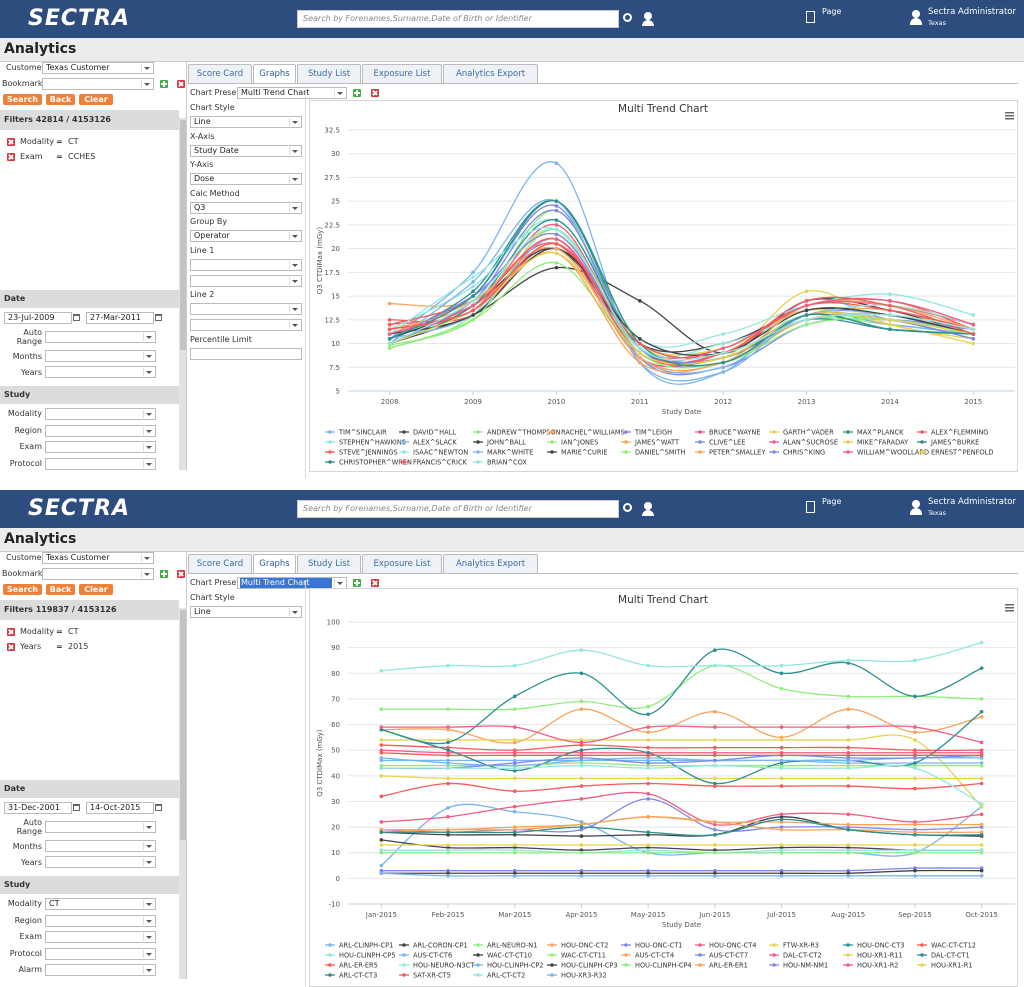  What do you see at coordinates (246, 179) in the screenshot?
I see `config-input: Dose` at bounding box center [246, 179].